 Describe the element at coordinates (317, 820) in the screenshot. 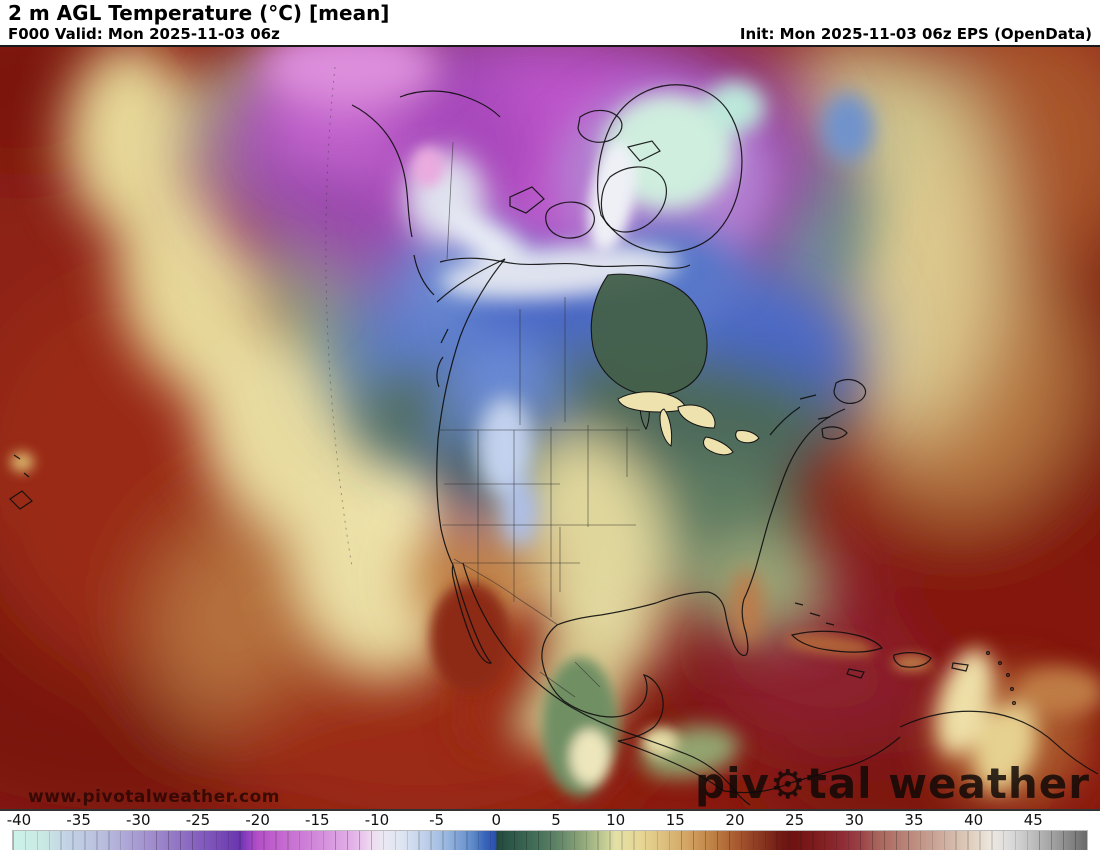

I see `colorbar-tick: -15` at that location.